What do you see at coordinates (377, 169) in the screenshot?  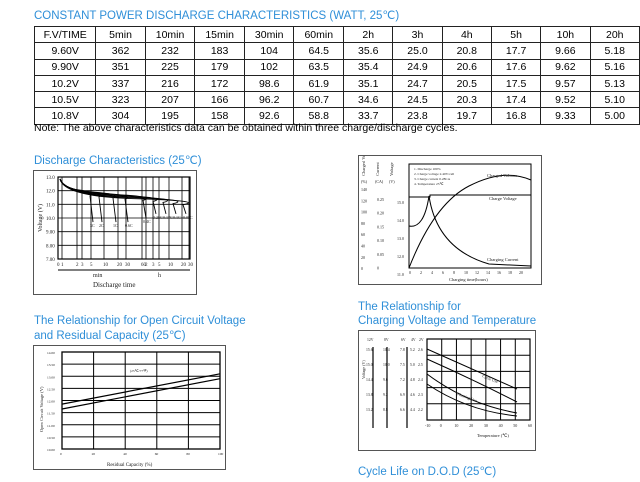 I see `y-axis-label: Current` at bounding box center [377, 169].